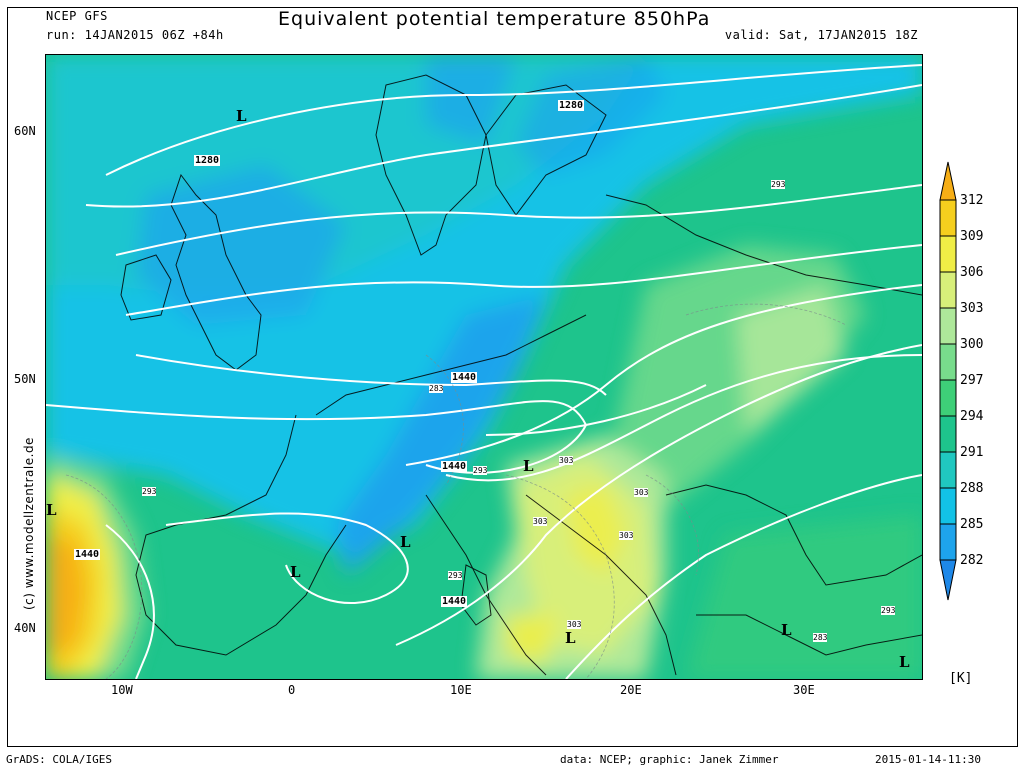  I want to click on colorbar-top-arrow, so click(948, 181).